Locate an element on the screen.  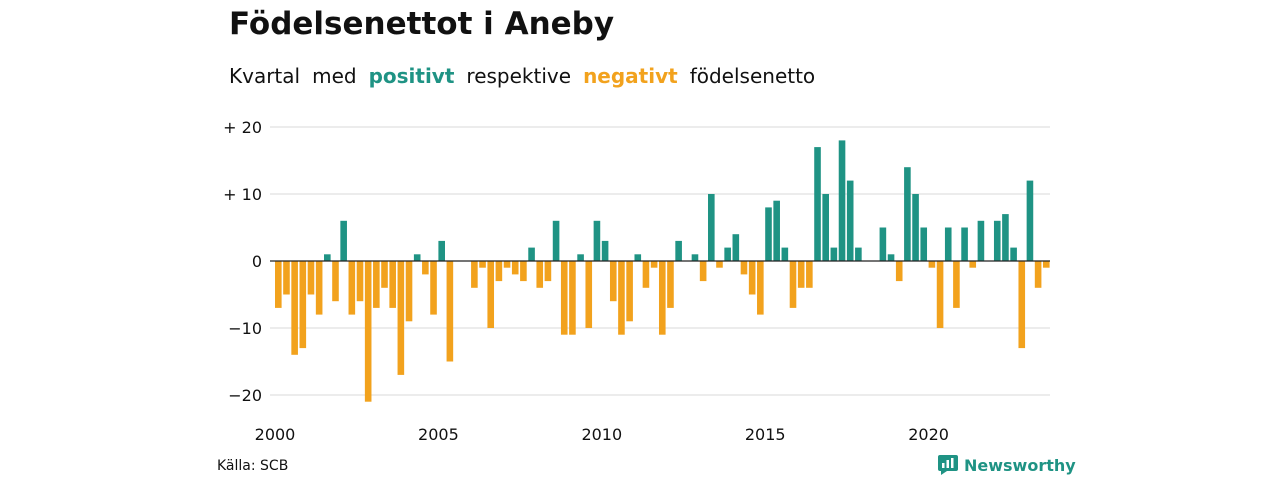
chart-title: Födelsenettot i Aneby is located at coordinates (422, 24).